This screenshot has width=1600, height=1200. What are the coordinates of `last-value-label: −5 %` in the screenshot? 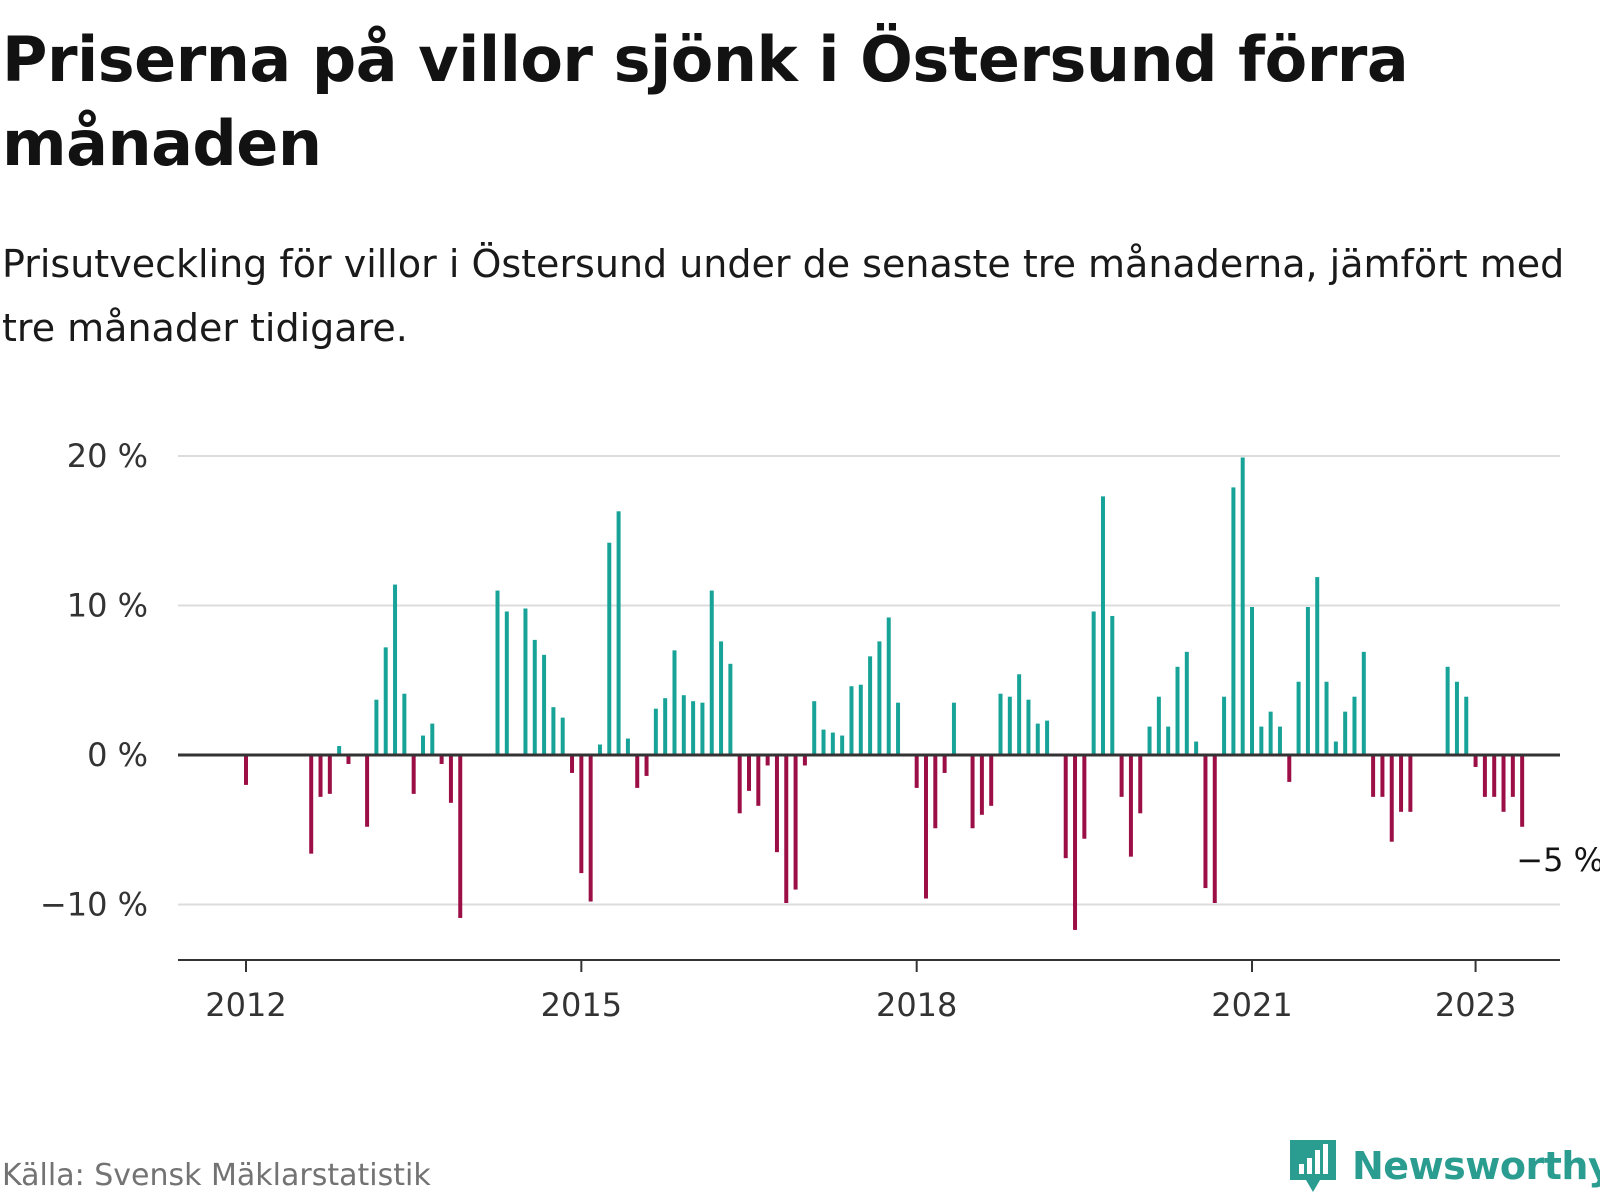 It's located at (1558, 860).